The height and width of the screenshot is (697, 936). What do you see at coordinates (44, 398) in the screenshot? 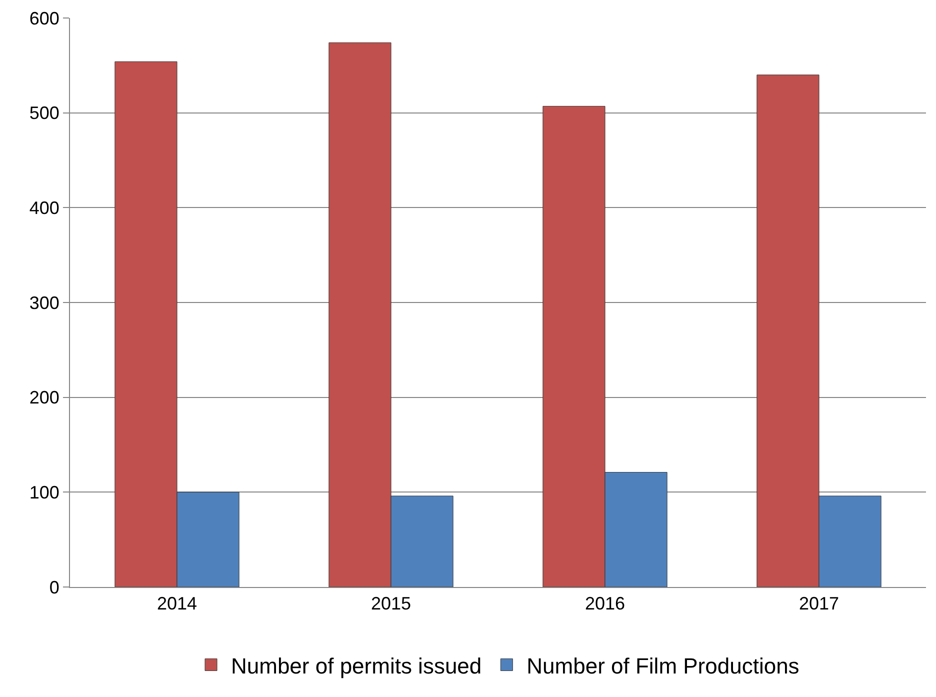
I see `y-tick-label: 200` at bounding box center [44, 398].